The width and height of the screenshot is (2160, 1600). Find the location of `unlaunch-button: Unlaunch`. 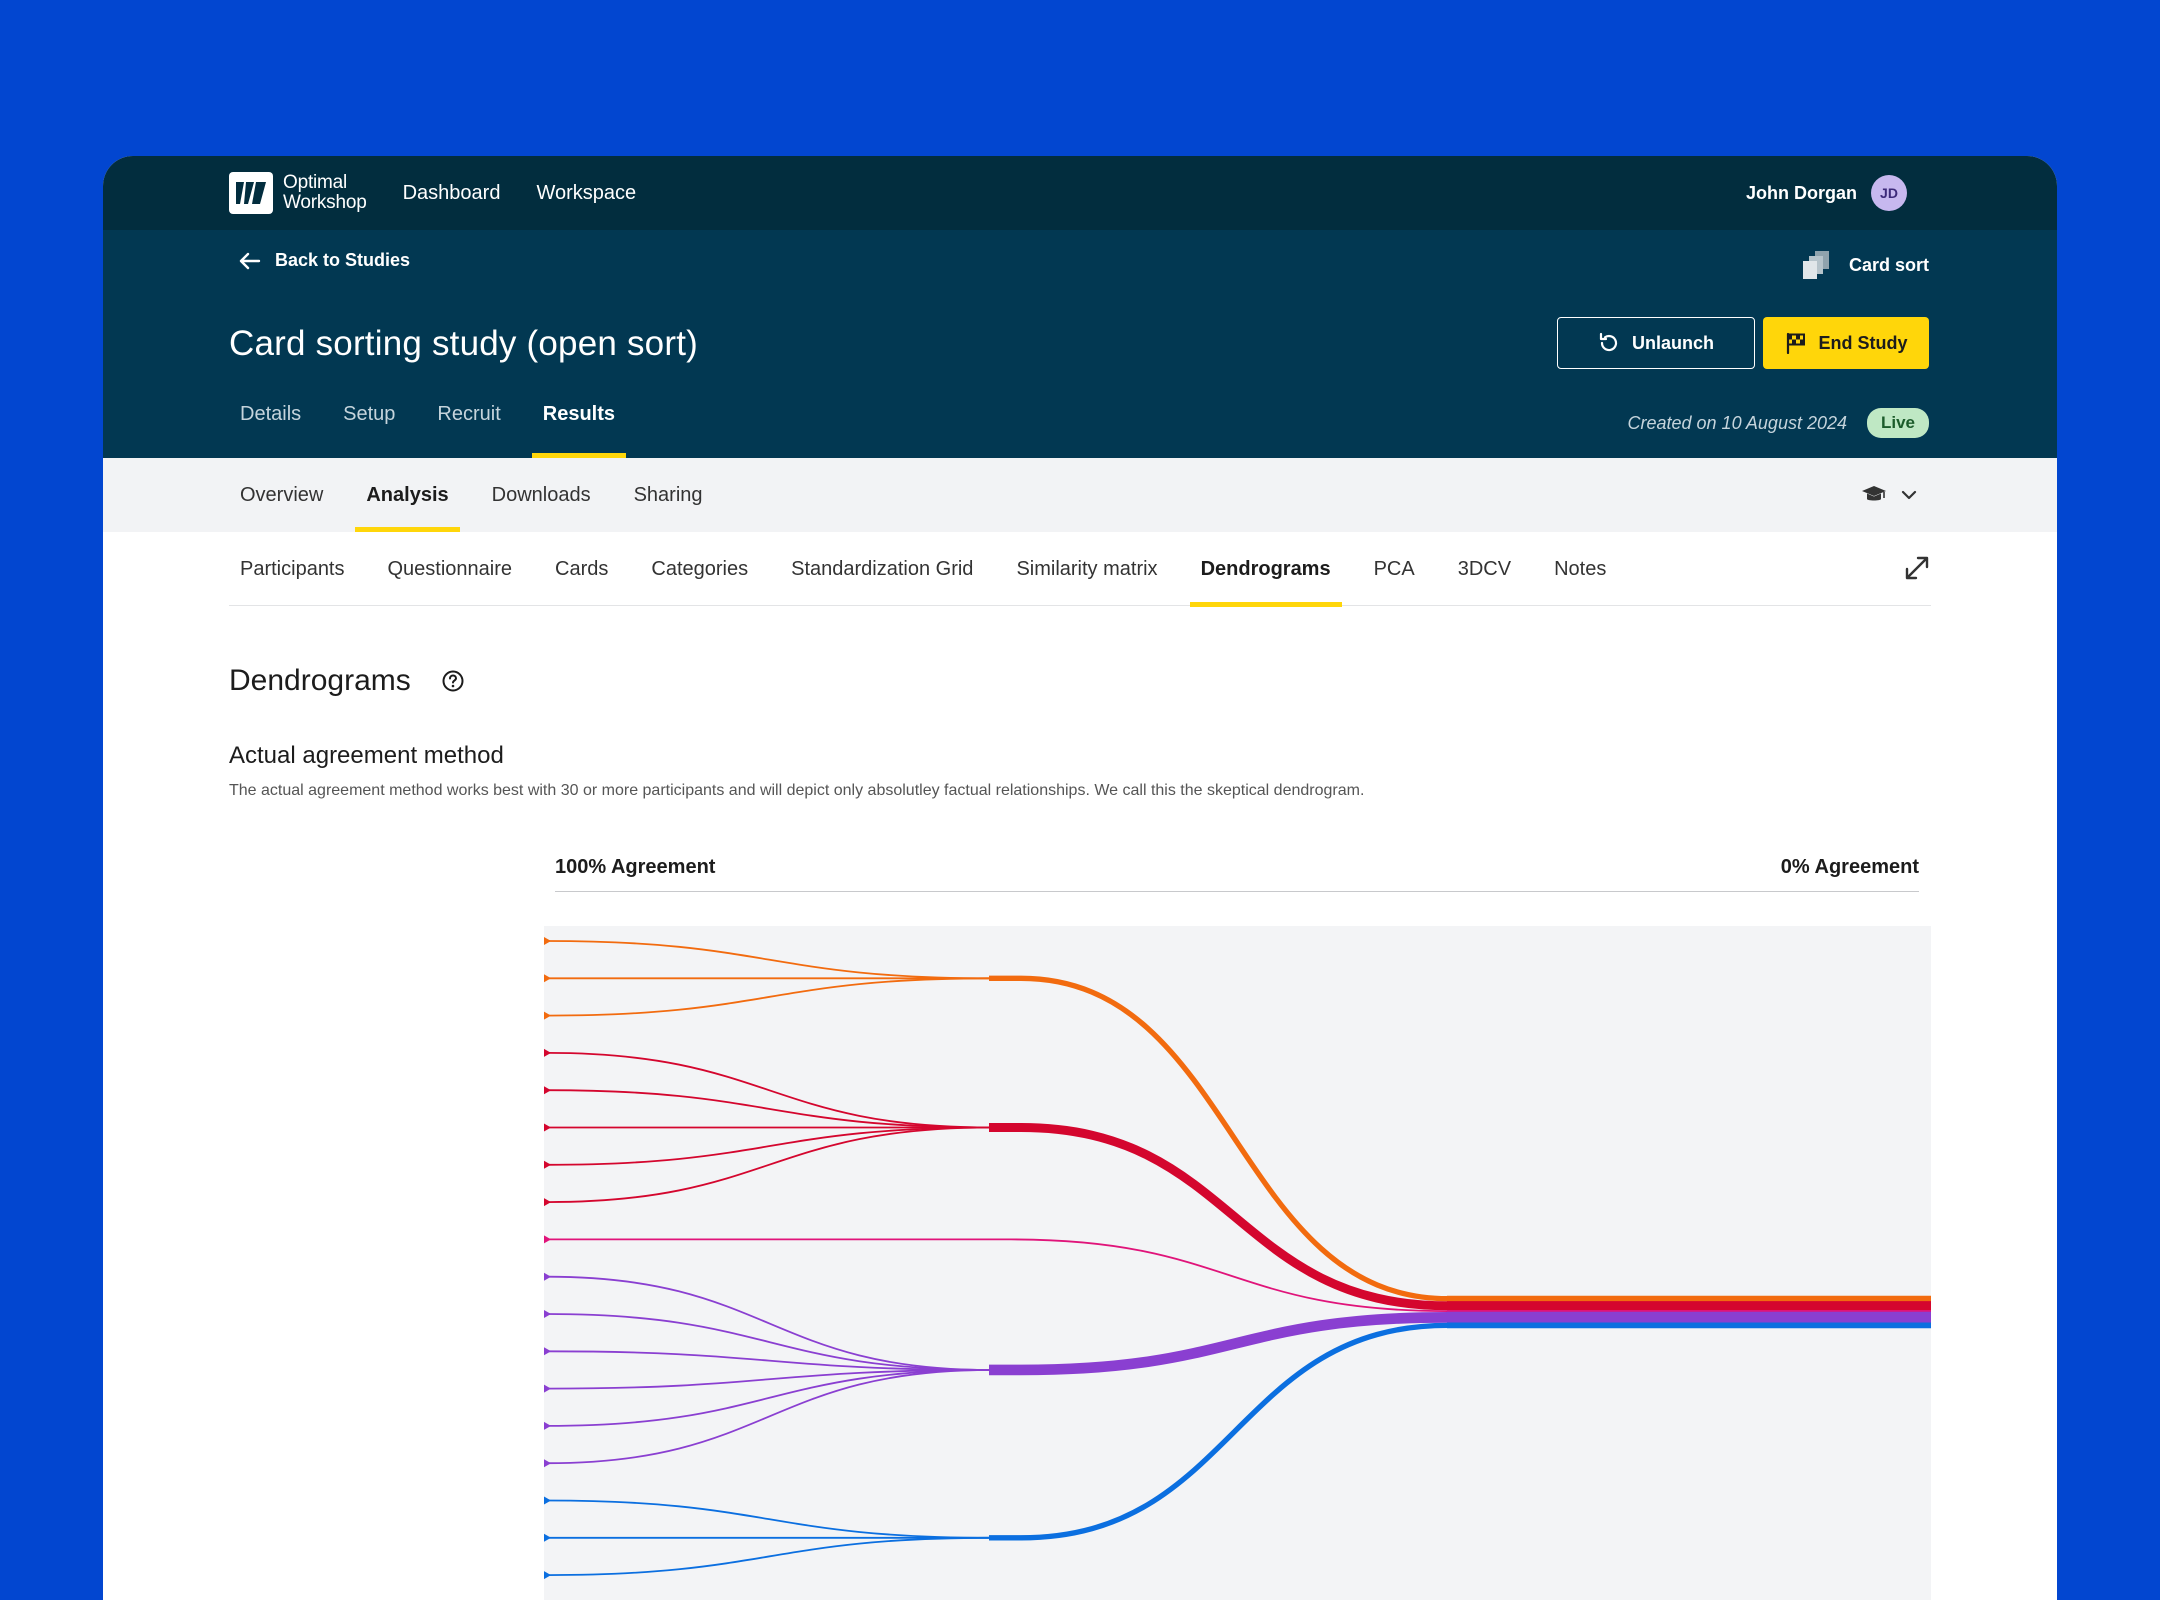

unlaunch-button: Unlaunch is located at coordinates (1656, 343).